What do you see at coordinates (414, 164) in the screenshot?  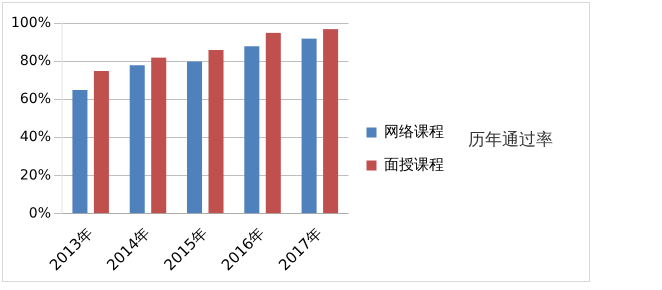 I see `legend-label: 面授课程` at bounding box center [414, 164].